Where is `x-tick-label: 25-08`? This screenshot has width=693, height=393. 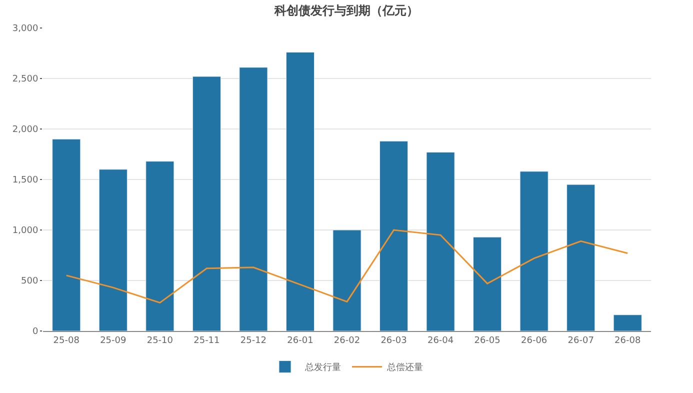 x-tick-label: 25-08 is located at coordinates (66, 341).